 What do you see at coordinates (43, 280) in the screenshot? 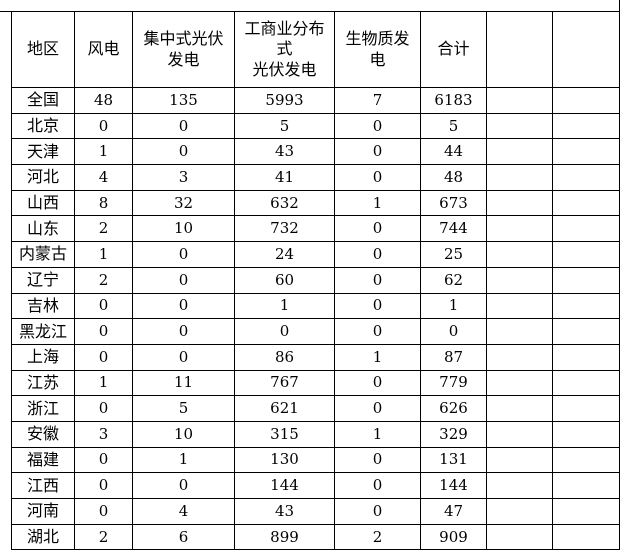
I see `cell-region: 辽宁` at bounding box center [43, 280].